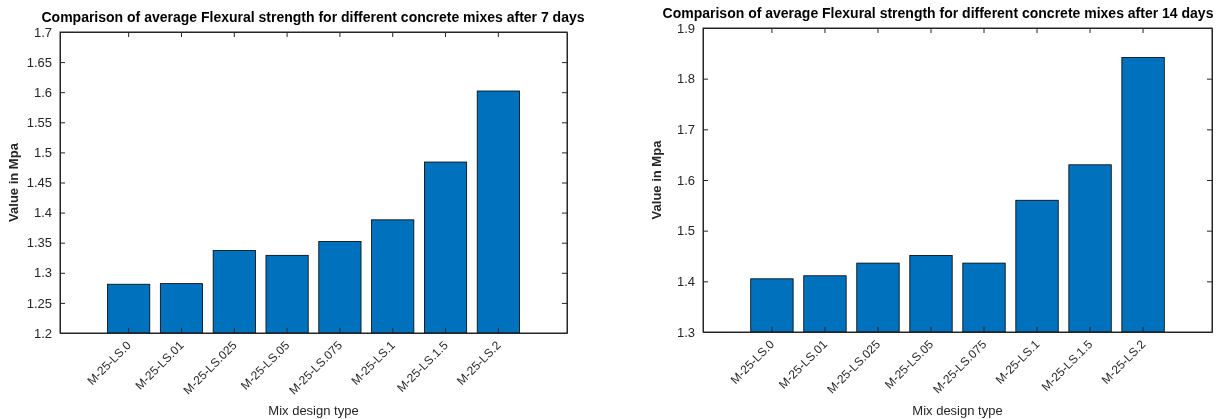 The height and width of the screenshot is (419, 1232). Describe the element at coordinates (42, 333) in the screenshot. I see `y-tick-label: 1.2` at that location.